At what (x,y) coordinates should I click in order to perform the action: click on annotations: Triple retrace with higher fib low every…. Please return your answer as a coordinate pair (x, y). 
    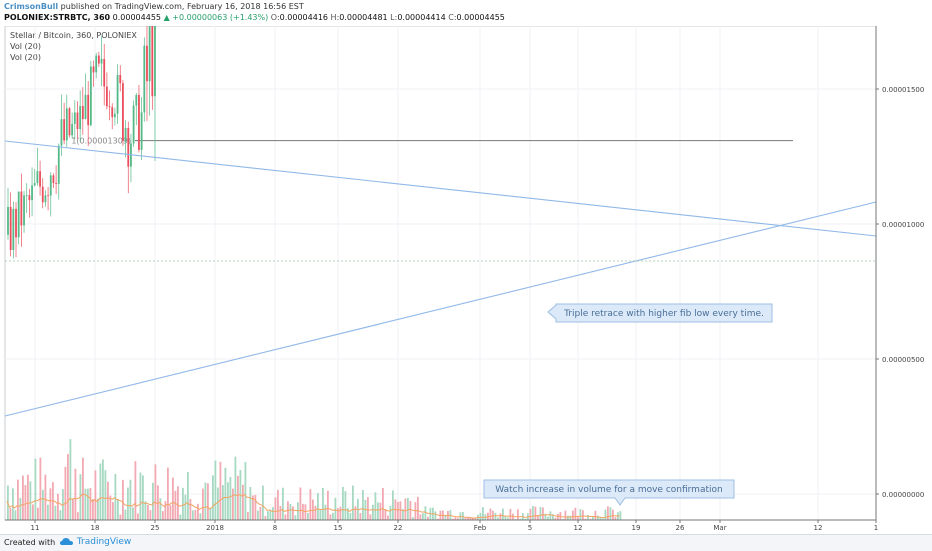
    Looking at the image, I should click on (628, 404).